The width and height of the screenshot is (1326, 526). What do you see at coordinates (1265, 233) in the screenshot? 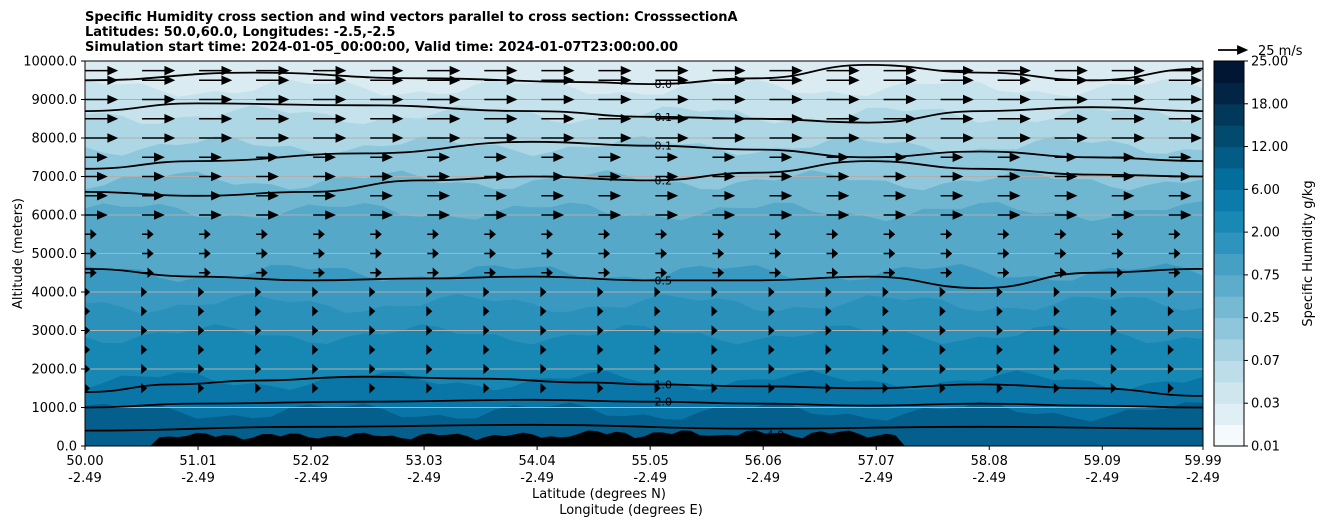
I see `colorbar-tick-label-5: 2.00` at bounding box center [1265, 233].